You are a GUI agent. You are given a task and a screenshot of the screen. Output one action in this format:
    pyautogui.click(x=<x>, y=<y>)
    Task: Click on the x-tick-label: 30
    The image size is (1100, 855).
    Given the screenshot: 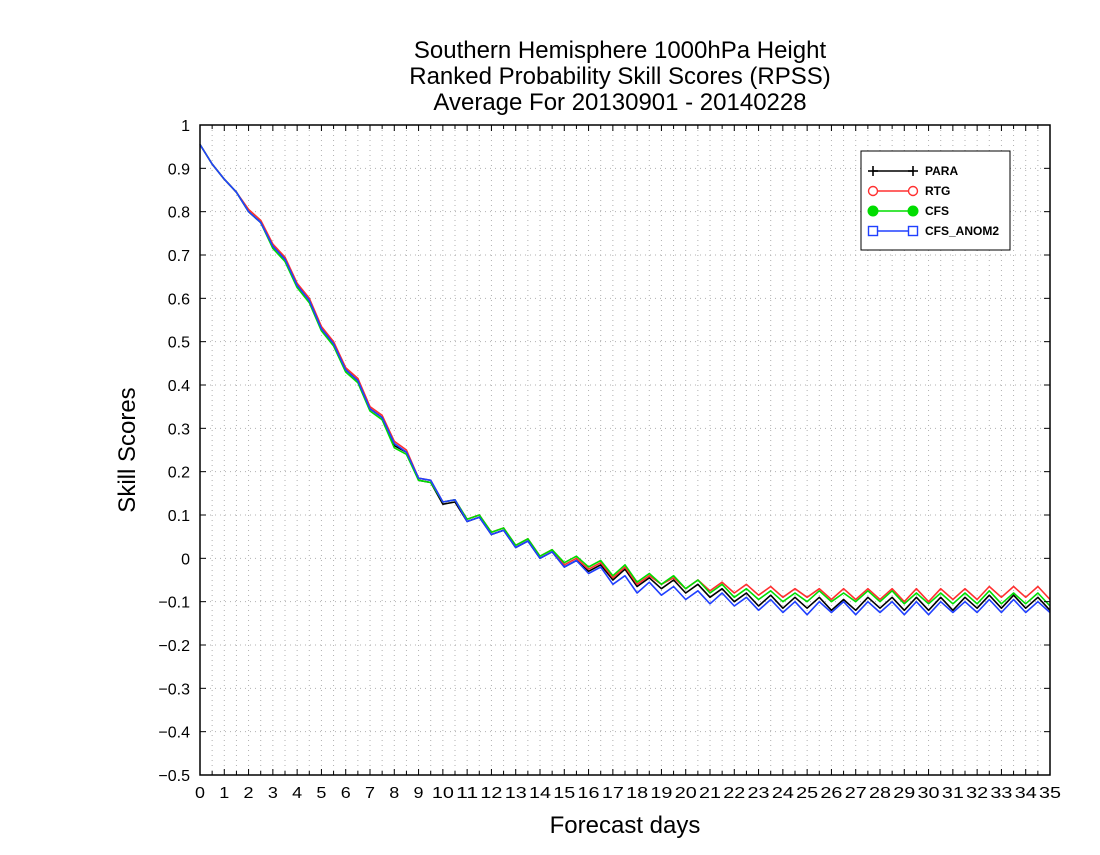 What is the action you would take?
    pyautogui.click(x=929, y=793)
    